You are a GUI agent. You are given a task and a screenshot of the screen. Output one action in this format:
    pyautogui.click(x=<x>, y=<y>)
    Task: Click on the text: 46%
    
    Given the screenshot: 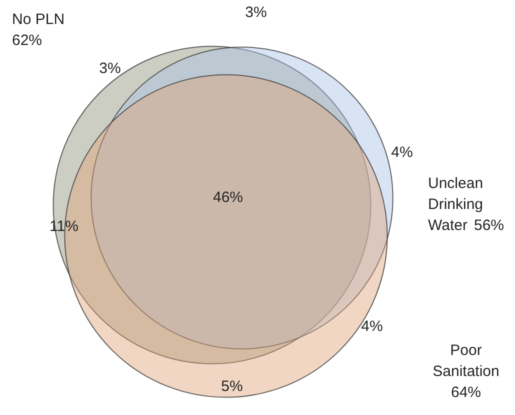 What is the action you would take?
    pyautogui.click(x=228, y=197)
    